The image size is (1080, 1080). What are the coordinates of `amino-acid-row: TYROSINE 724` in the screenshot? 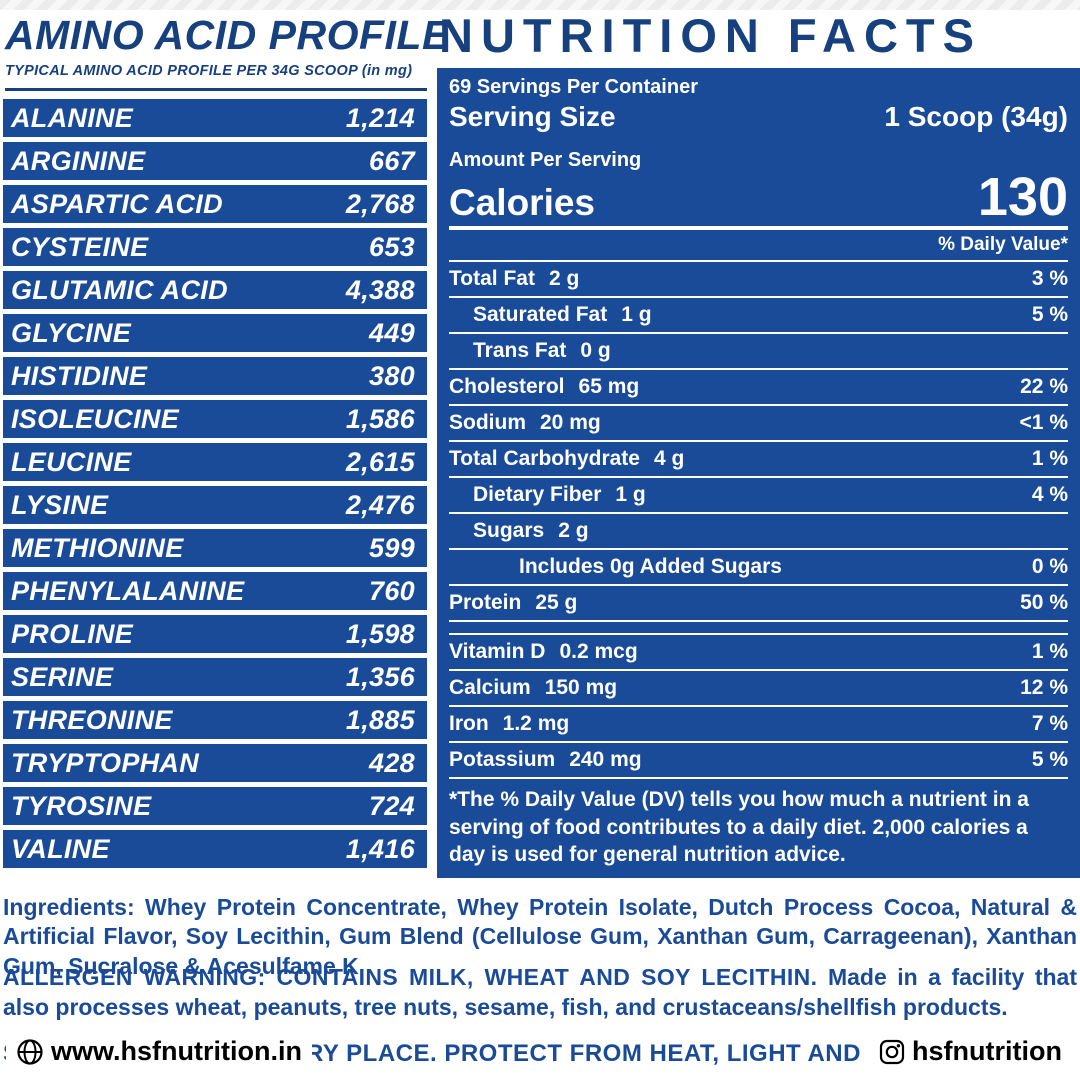 It's located at (215, 806).